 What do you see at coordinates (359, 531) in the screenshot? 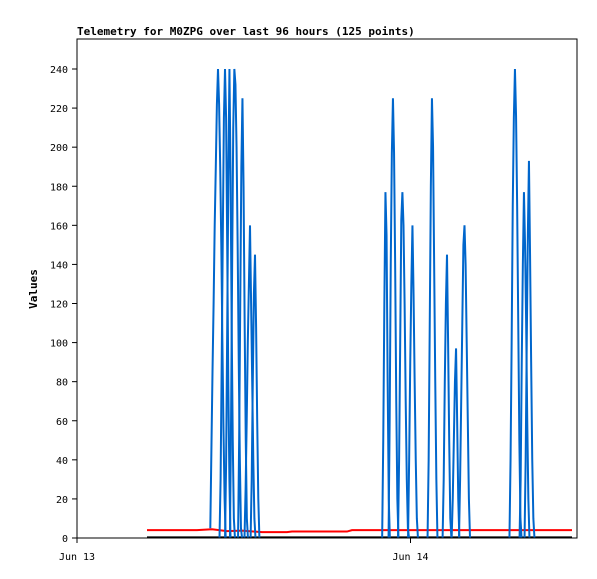
I see `series-line-red` at bounding box center [359, 531].